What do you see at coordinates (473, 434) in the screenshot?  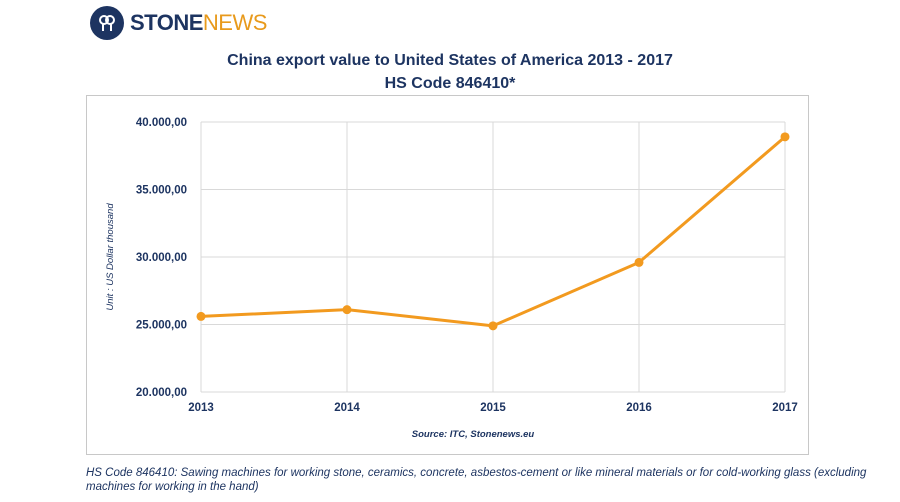 I see `source-label: Source: ITC, Stonenews.eu` at bounding box center [473, 434].